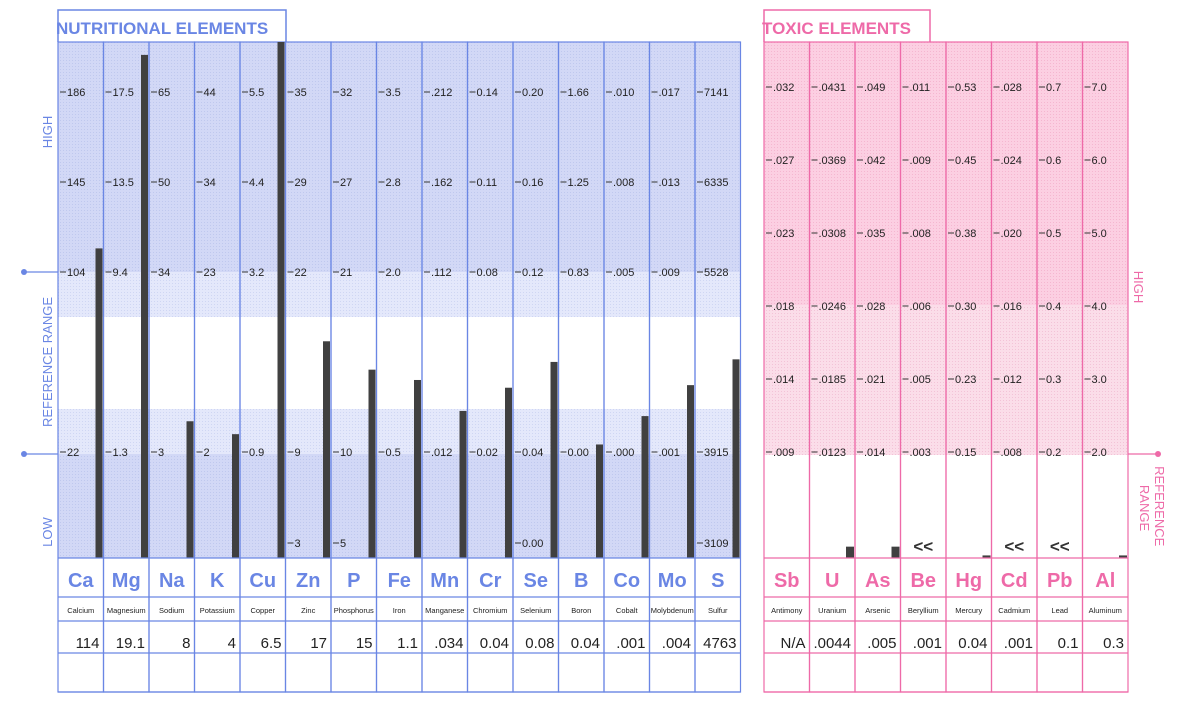  I want to click on element-symbol: Zn, so click(308, 581).